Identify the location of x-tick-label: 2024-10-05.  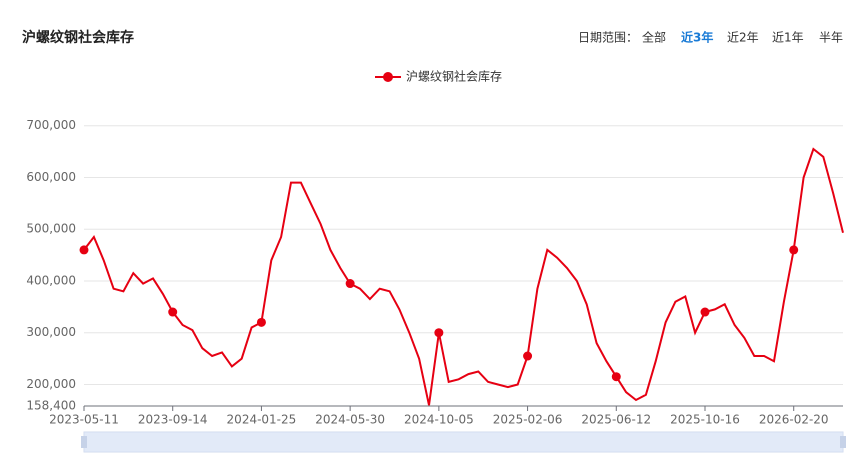
(439, 420).